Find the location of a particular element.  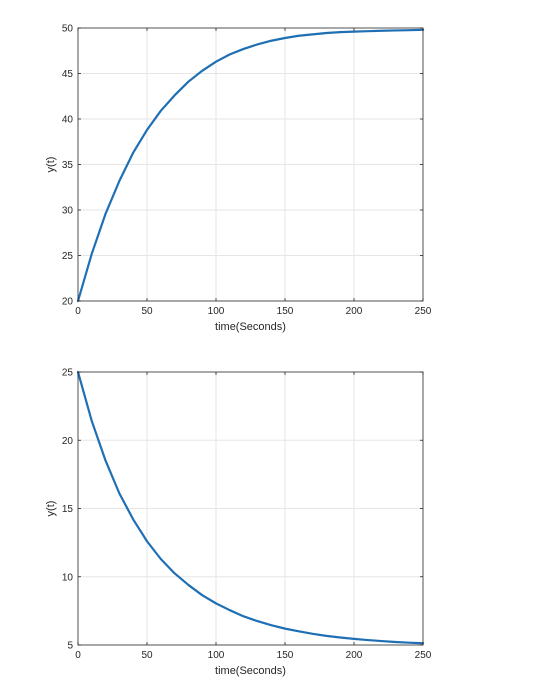

y-tick-label: 30 is located at coordinates (68, 211).